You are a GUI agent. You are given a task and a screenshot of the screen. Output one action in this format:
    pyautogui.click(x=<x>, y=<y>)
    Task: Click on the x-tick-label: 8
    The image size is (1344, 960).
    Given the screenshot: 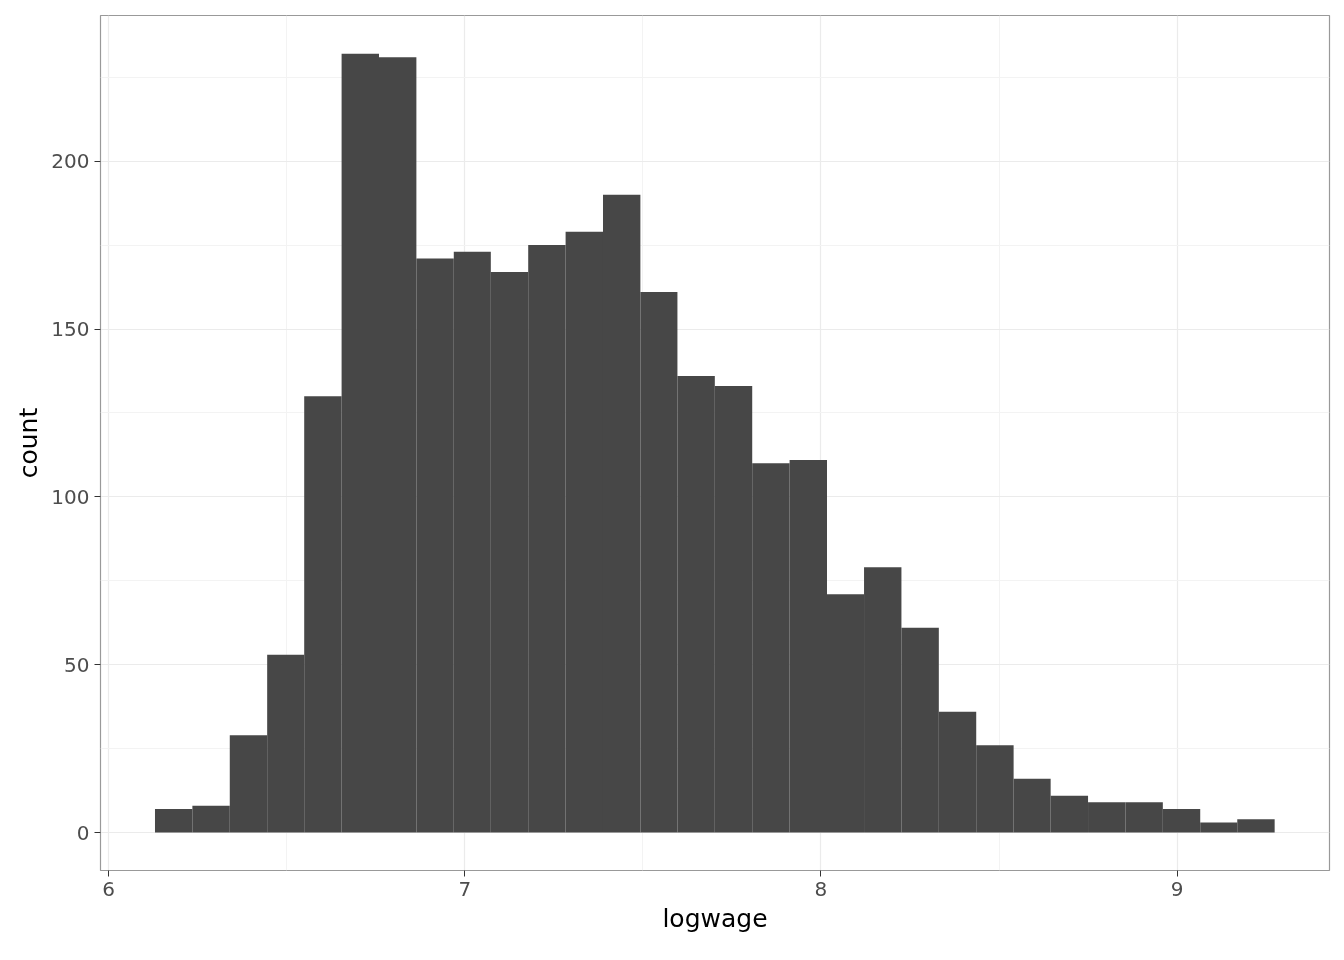 What is the action you would take?
    pyautogui.click(x=821, y=888)
    